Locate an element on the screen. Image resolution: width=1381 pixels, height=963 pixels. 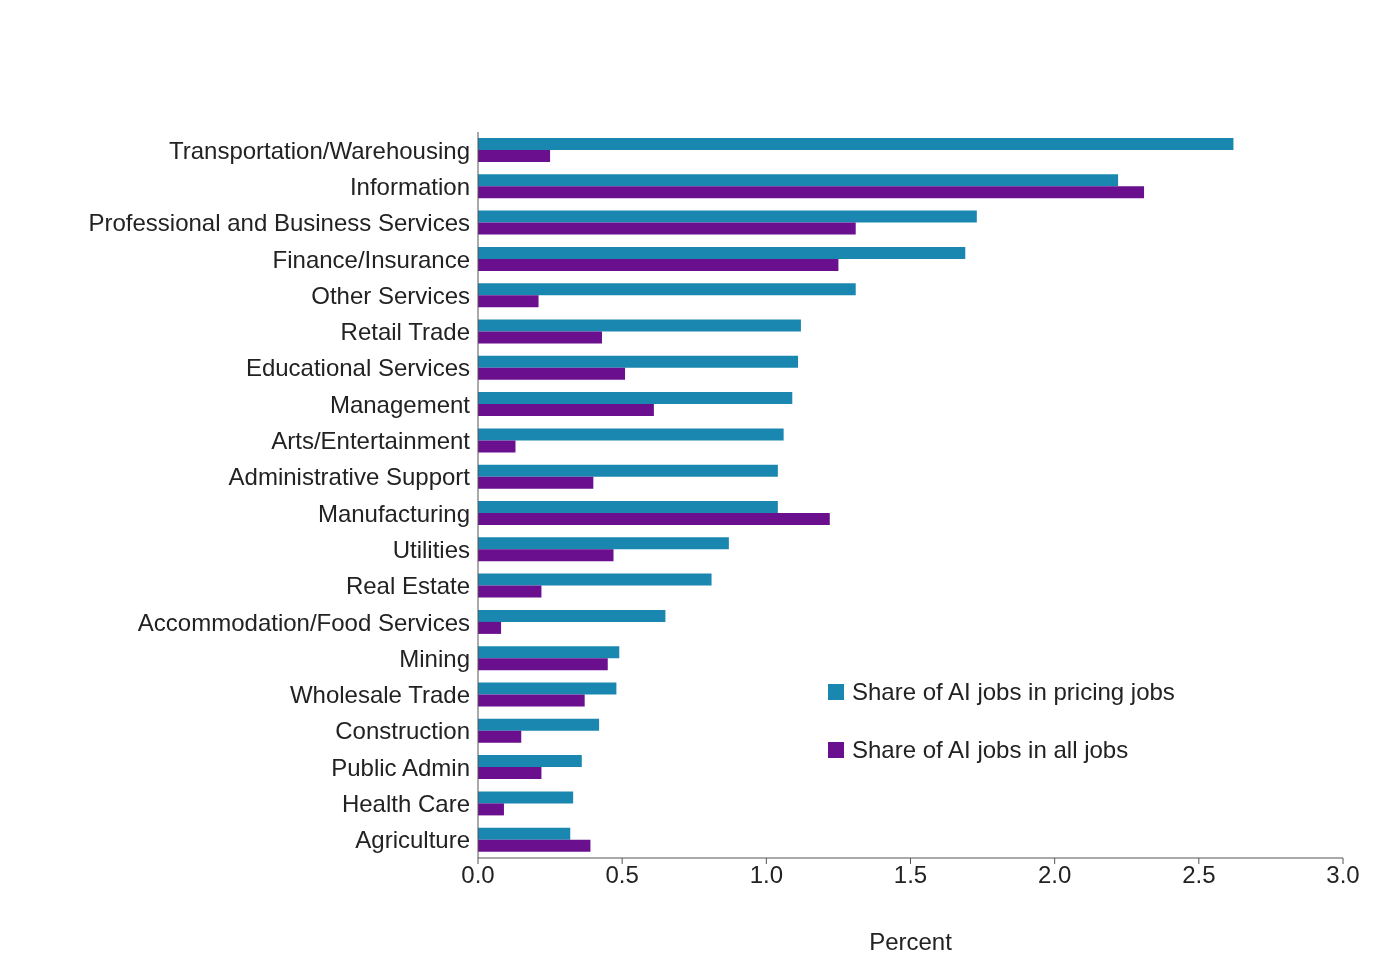
legend-label: Share of AI jobs in all jobs is located at coordinates (990, 750).